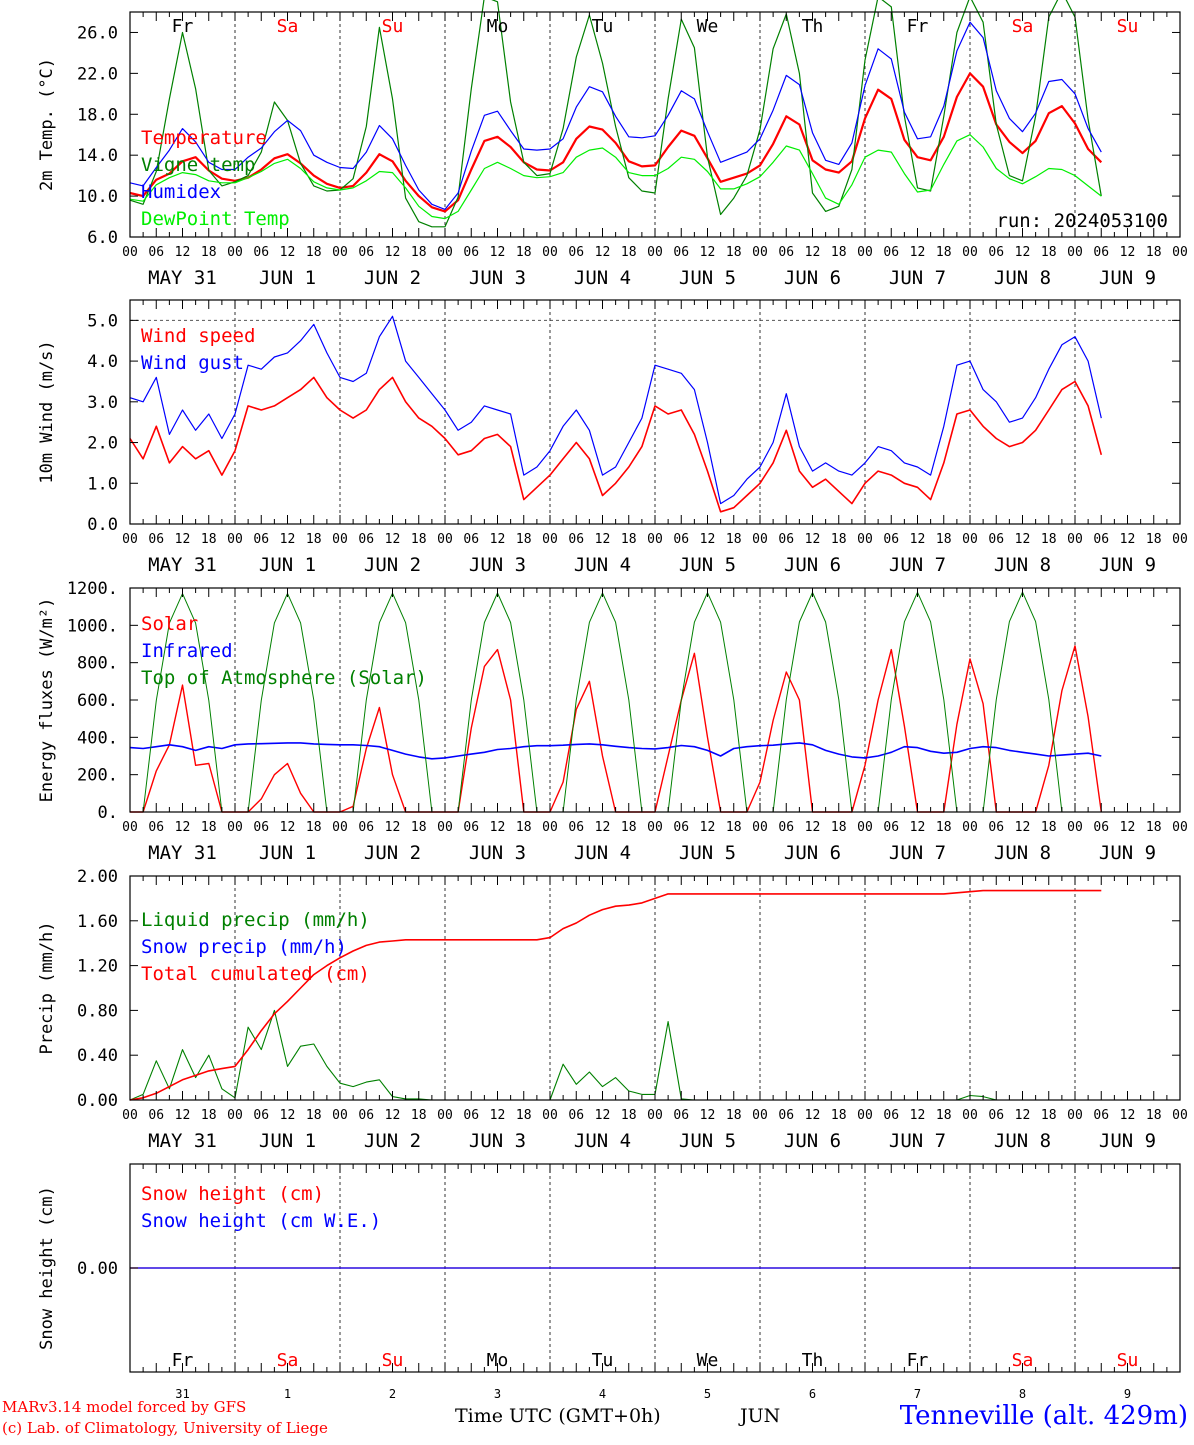 Image resolution: width=1194 pixels, height=1445 pixels. I want to click on legend-entry: Total cumulated (cm), so click(255, 974).